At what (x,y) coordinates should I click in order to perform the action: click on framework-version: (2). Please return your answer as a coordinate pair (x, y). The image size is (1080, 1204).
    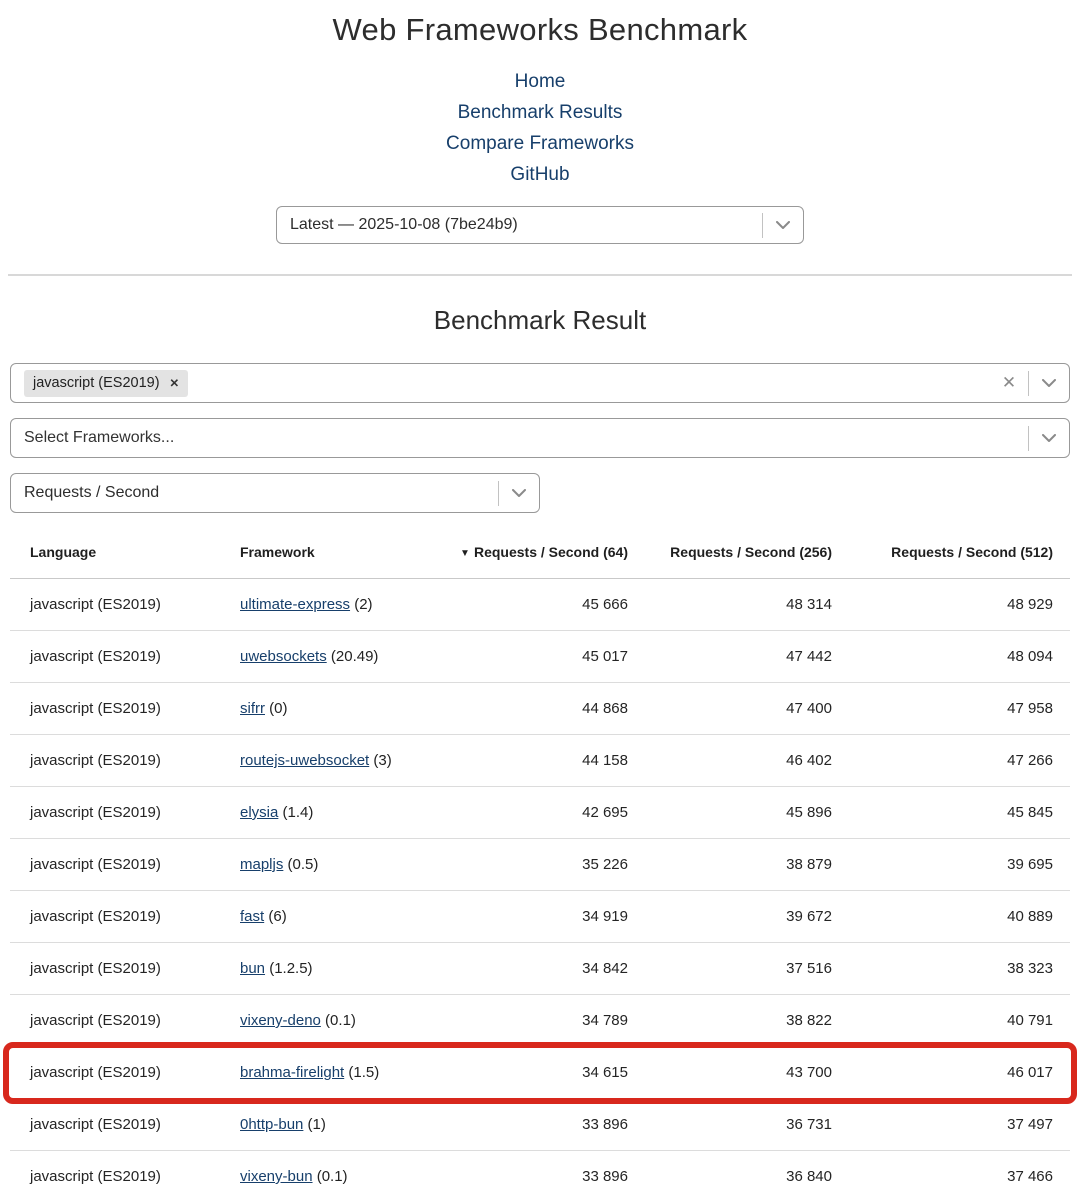
    Looking at the image, I should click on (361, 604).